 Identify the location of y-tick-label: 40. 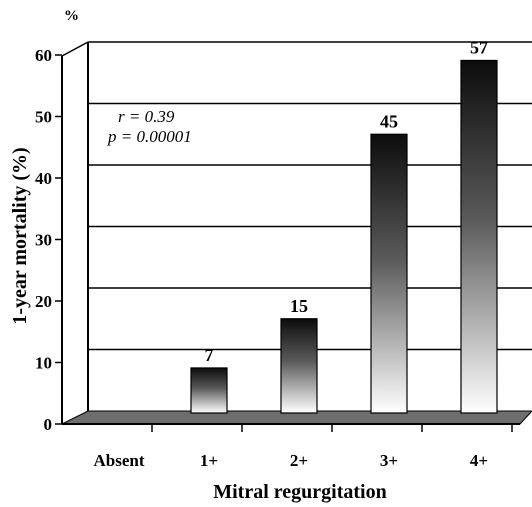
(43, 178).